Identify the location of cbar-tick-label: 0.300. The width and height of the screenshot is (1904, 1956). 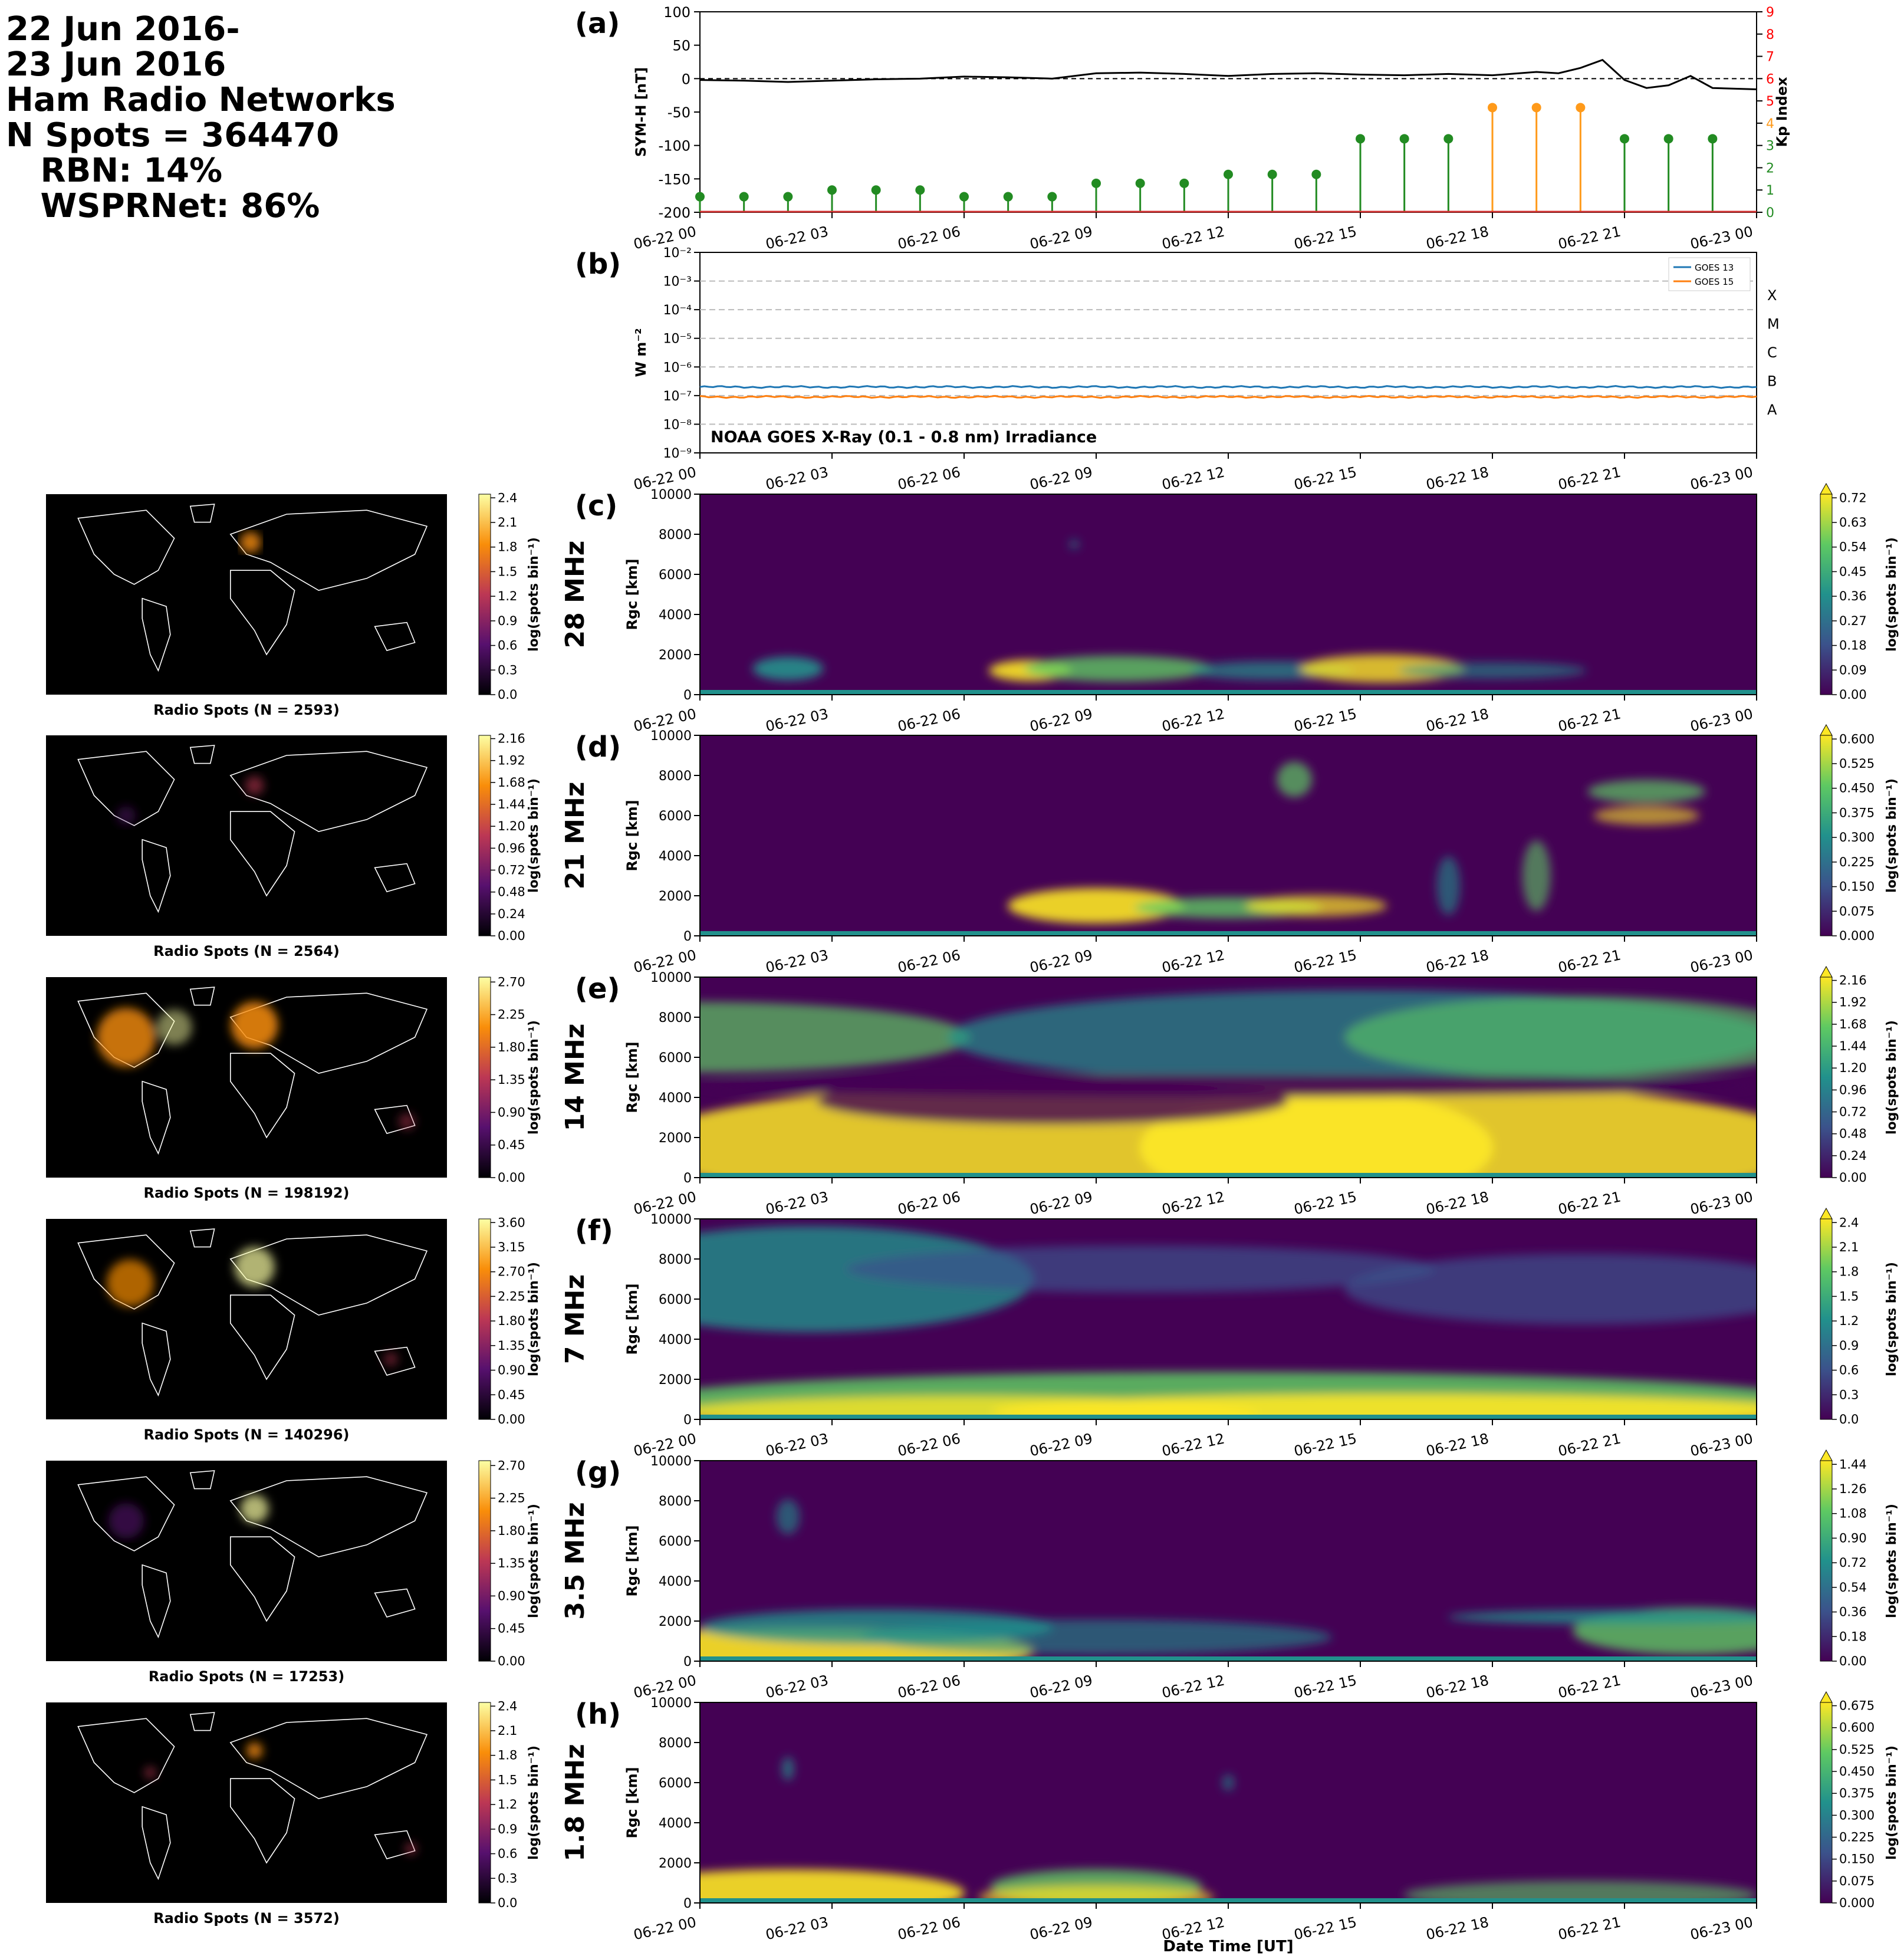
(1857, 837).